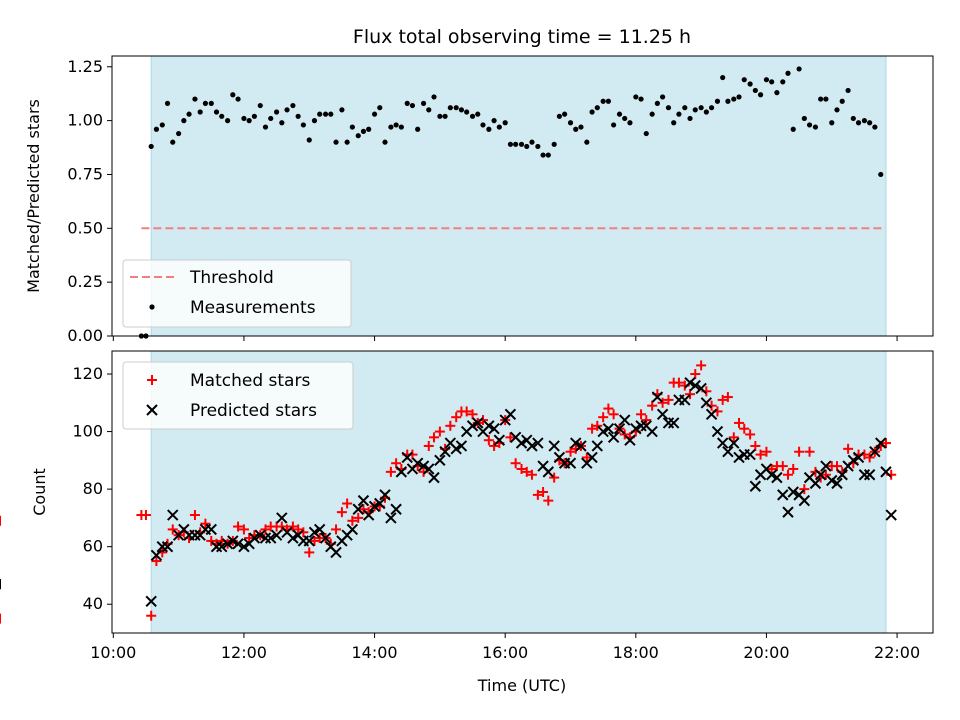 This screenshot has width=960, height=720. Describe the element at coordinates (93, 603) in the screenshot. I see `y-tick-label: 40` at that location.